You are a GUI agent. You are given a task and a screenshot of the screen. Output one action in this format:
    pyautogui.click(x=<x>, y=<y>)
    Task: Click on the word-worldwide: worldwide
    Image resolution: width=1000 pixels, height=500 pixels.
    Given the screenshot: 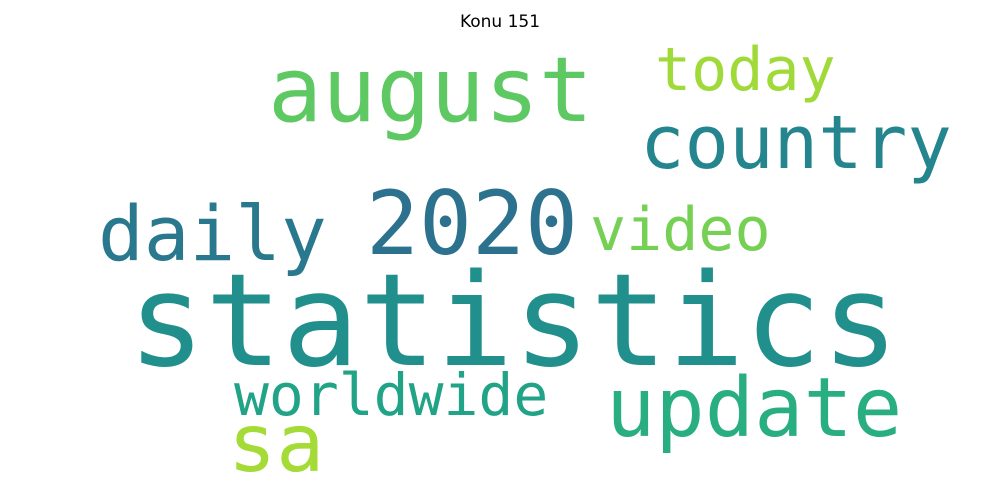 What is the action you would take?
    pyautogui.click(x=391, y=395)
    